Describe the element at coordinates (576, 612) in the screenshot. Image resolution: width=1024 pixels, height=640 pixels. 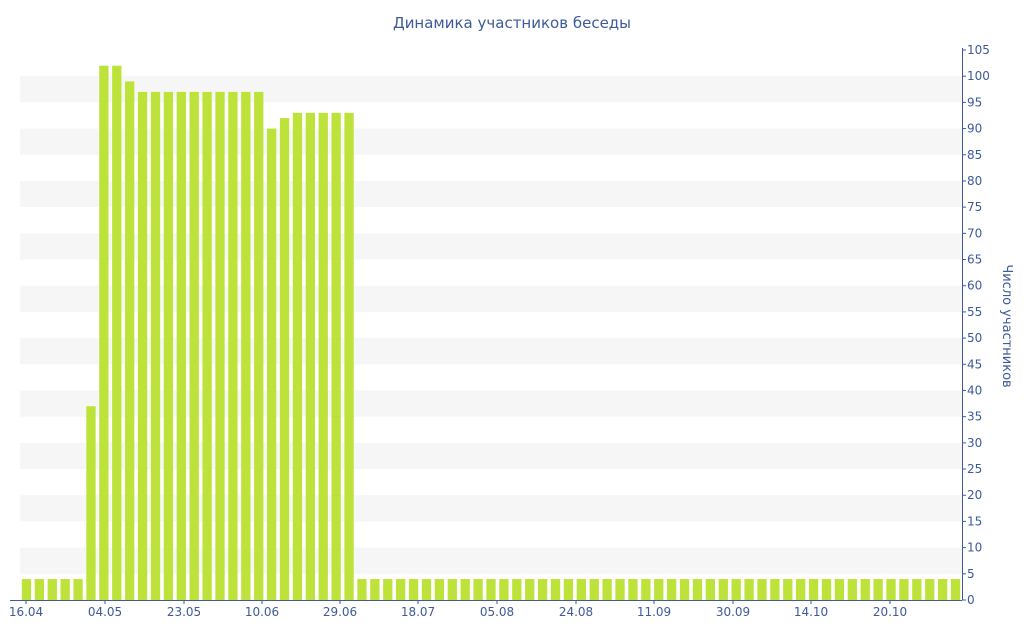
I see `x-tick-label: 24.08` at that location.